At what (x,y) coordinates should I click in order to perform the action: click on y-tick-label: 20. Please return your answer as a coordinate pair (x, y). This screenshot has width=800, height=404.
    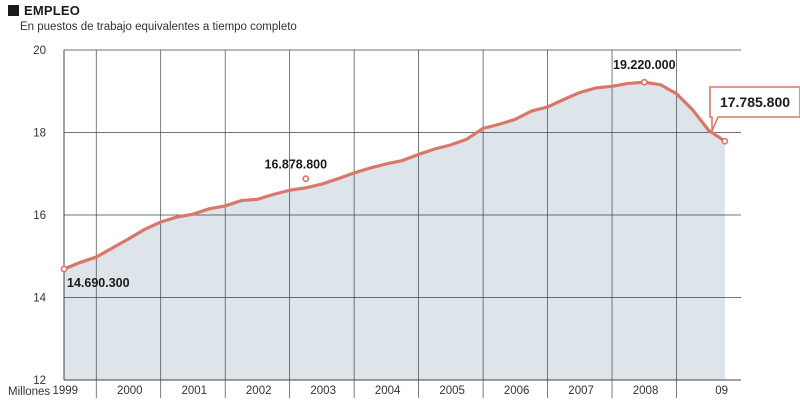
    Looking at the image, I should click on (39, 51).